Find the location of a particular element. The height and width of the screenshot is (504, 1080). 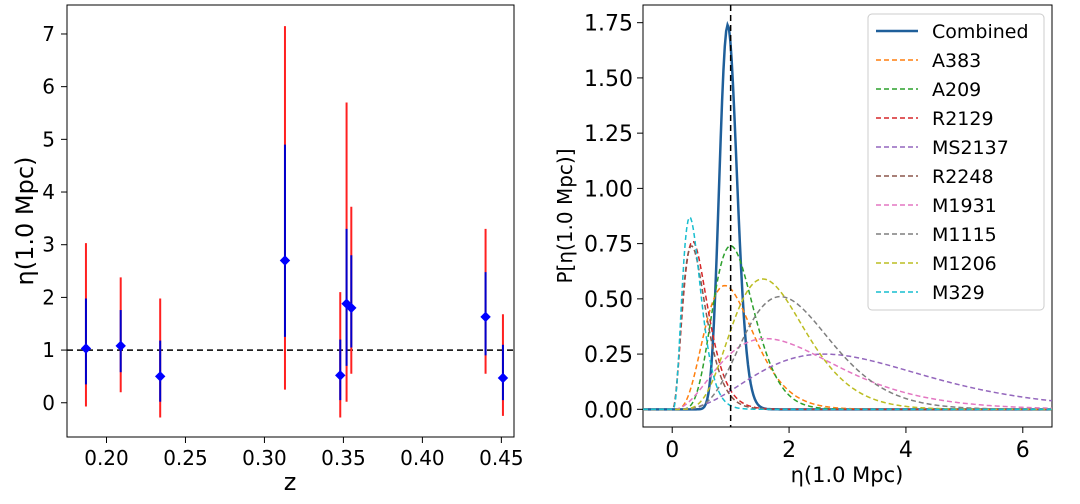

left-x-tick-label: 0.40 is located at coordinates (422, 458).